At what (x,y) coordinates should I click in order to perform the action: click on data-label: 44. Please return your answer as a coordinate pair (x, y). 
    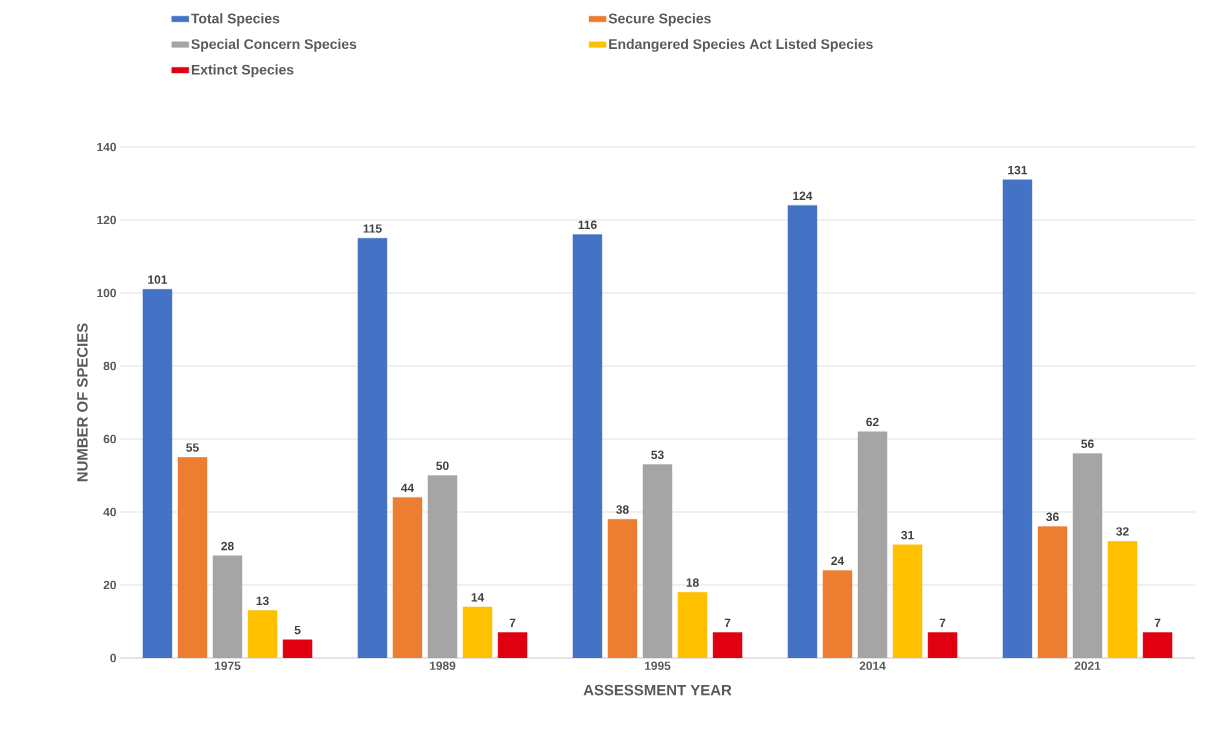
    Looking at the image, I should click on (408, 487).